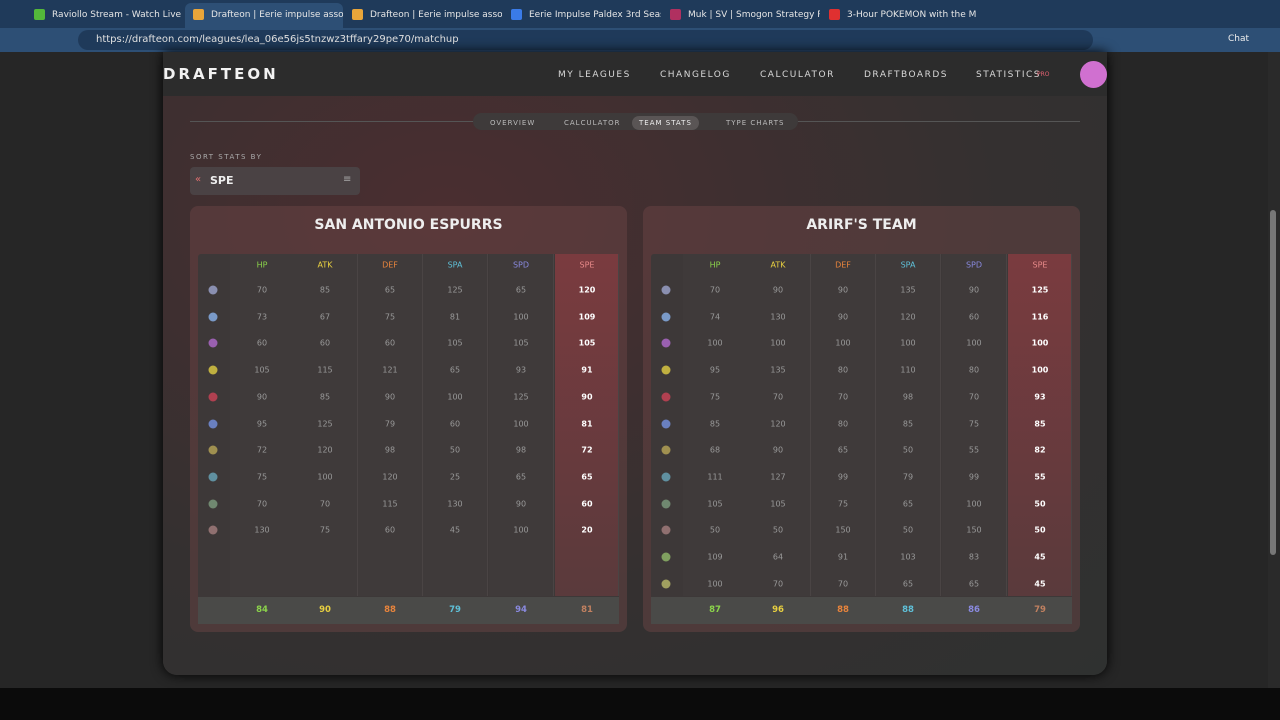 Image resolution: width=1280 pixels, height=720 pixels. What do you see at coordinates (908, 370) in the screenshot?
I see `stat-cell: 110` at bounding box center [908, 370].